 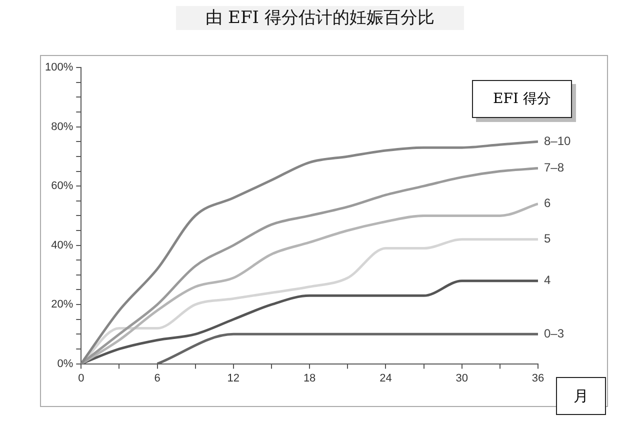 I want to click on y-tick-label: 100%, so click(x=59, y=68).